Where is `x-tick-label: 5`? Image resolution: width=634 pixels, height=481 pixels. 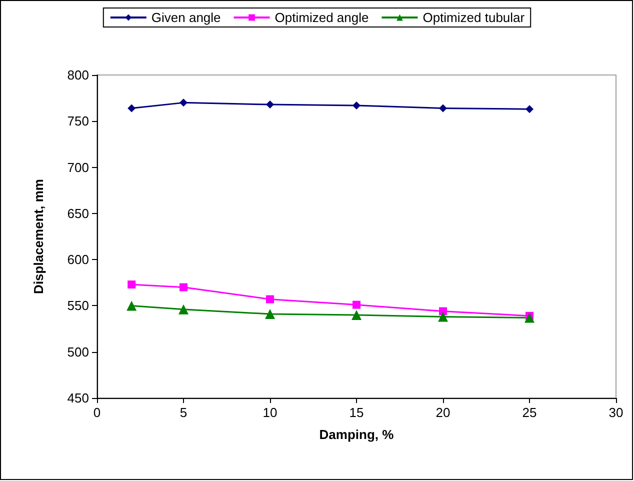 x-tick-label: 5 is located at coordinates (184, 412).